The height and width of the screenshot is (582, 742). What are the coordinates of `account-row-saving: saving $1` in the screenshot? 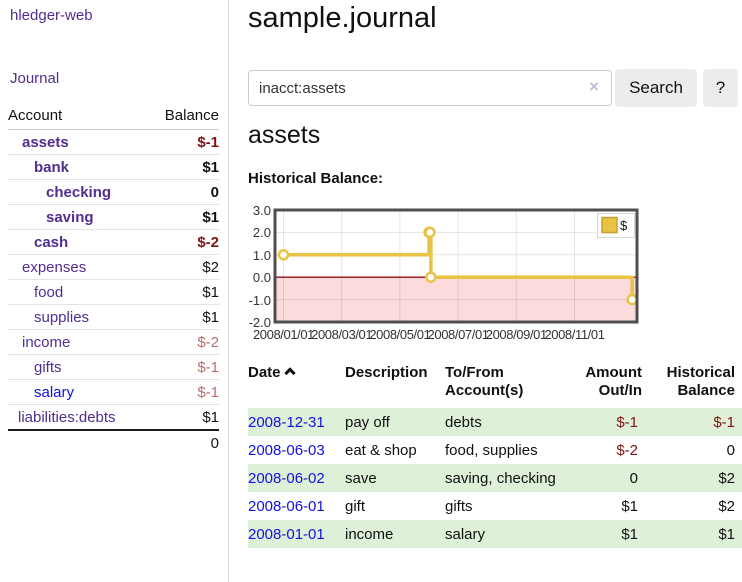 It's located at (113, 217).